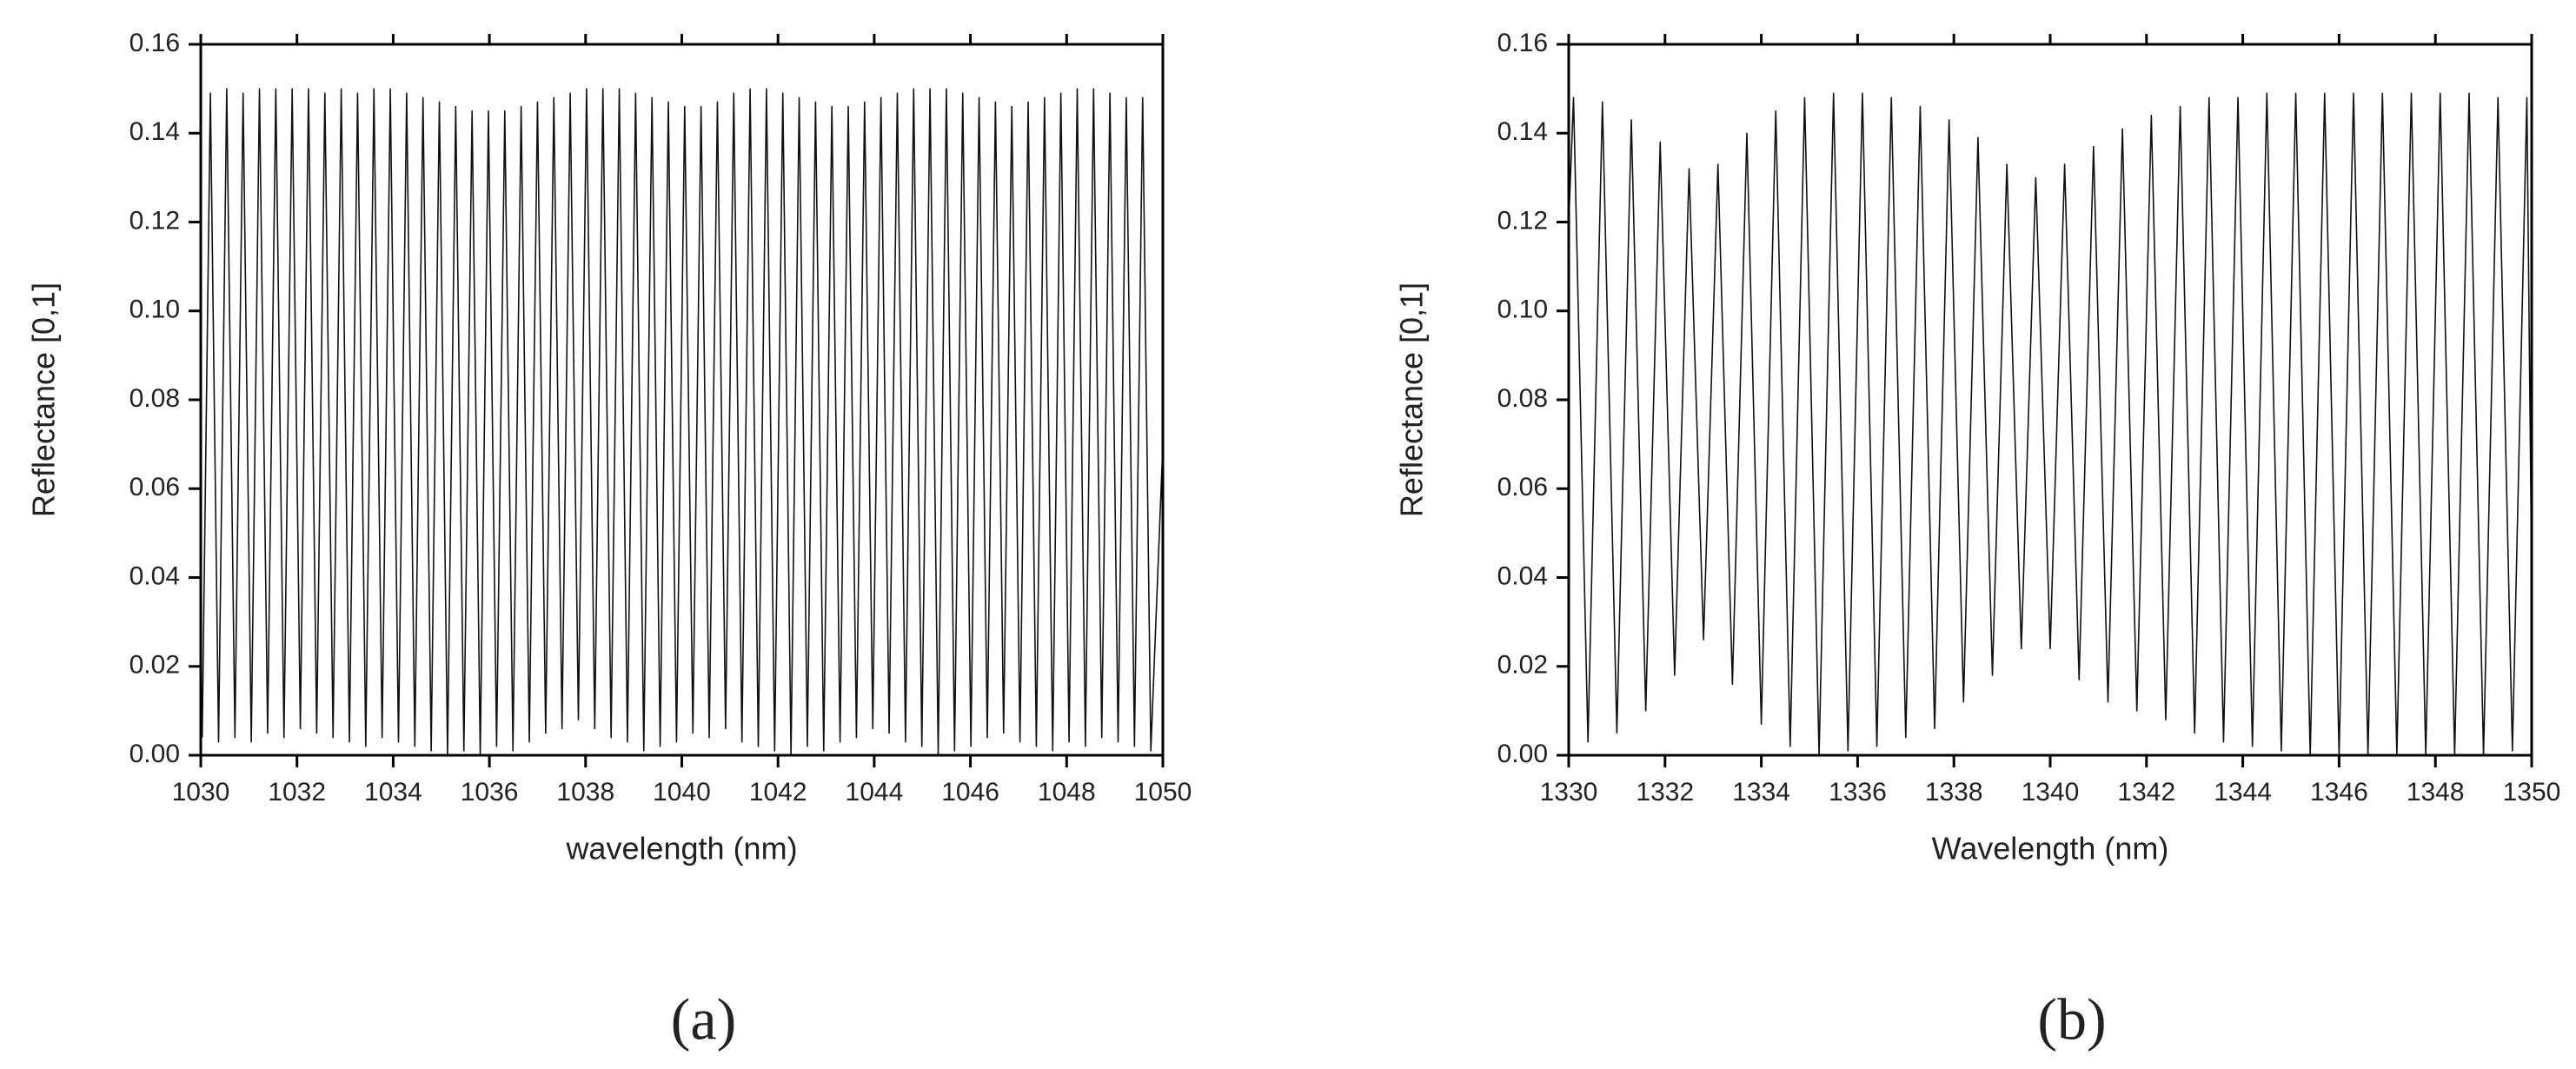  Describe the element at coordinates (393, 792) in the screenshot. I see `x-tick-label: 1034` at that location.